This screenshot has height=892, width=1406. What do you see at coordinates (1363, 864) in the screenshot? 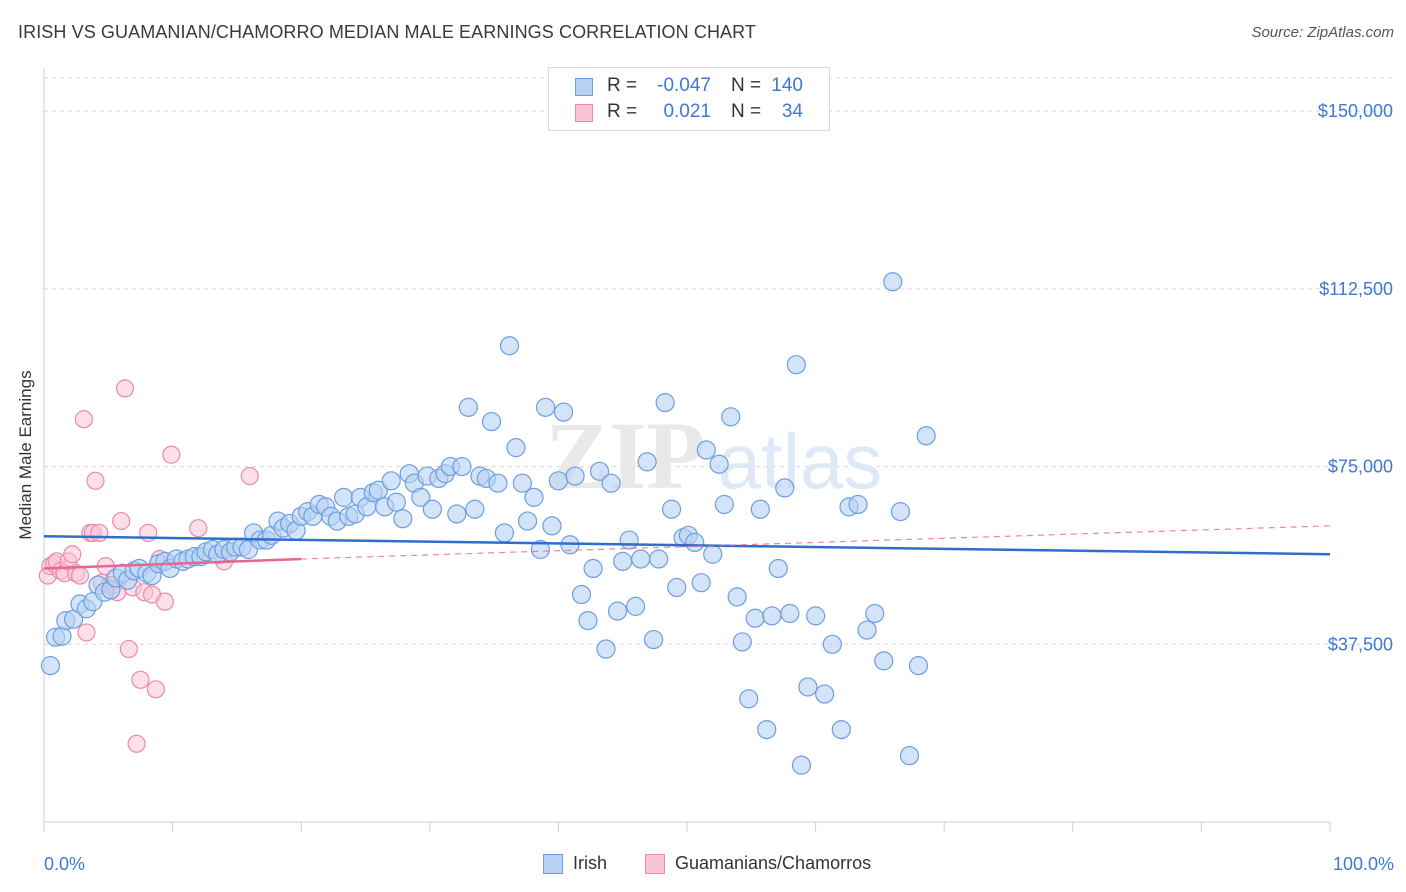
I see `x-tick-label: 100.0%` at bounding box center [1363, 864].